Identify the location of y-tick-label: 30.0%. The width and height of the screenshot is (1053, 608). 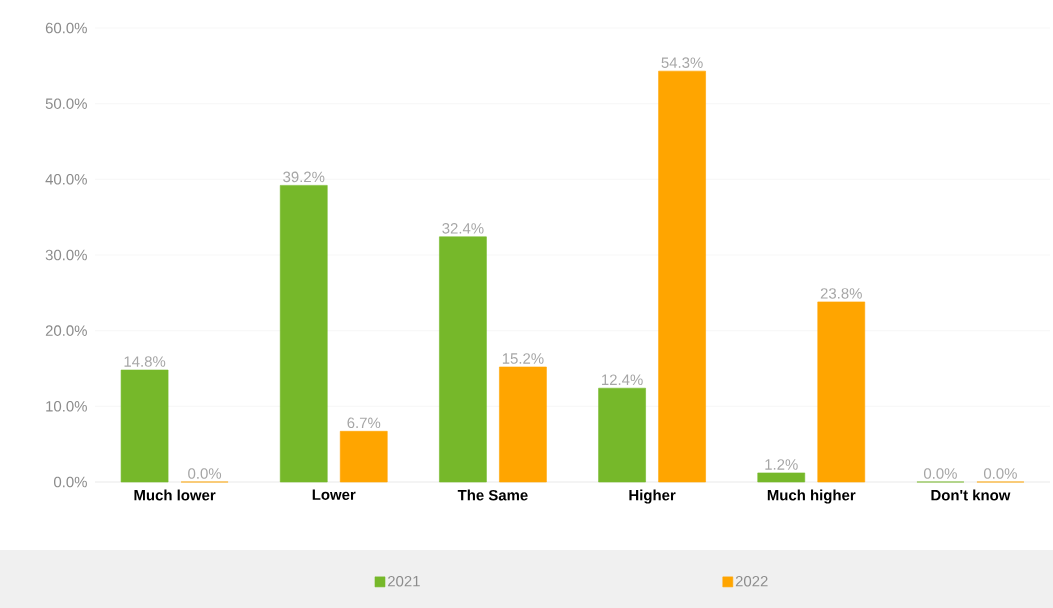
(66, 255).